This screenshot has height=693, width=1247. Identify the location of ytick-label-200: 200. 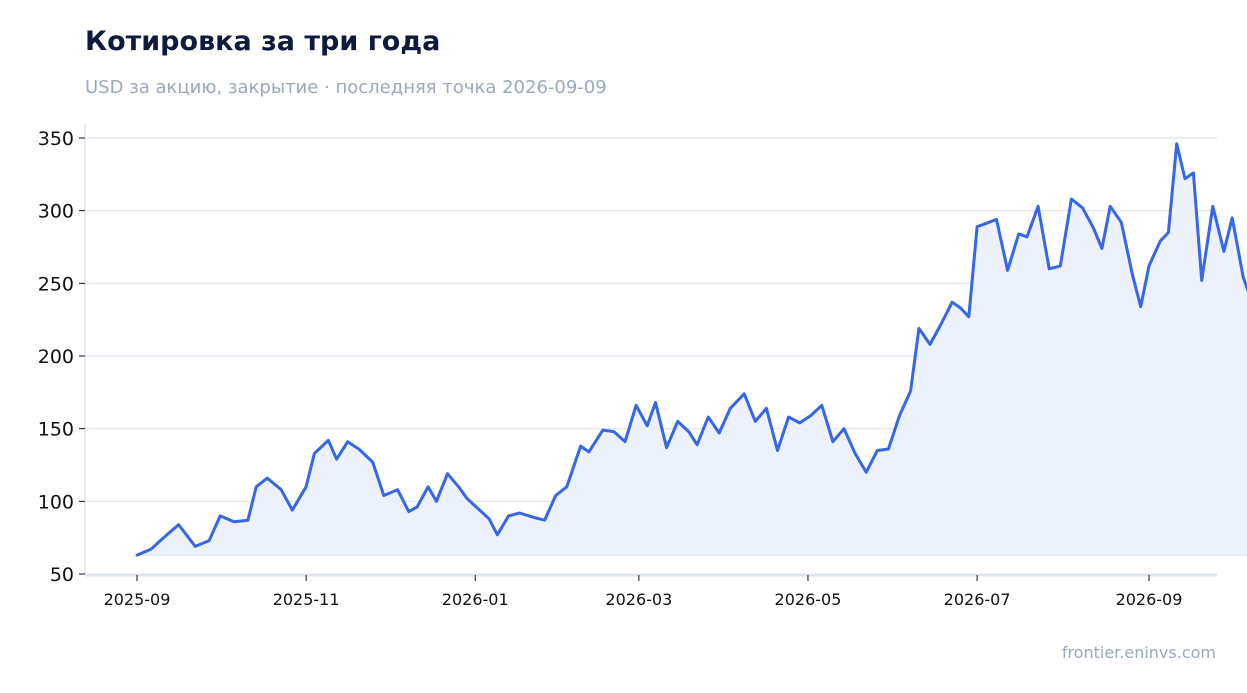
(56, 357).